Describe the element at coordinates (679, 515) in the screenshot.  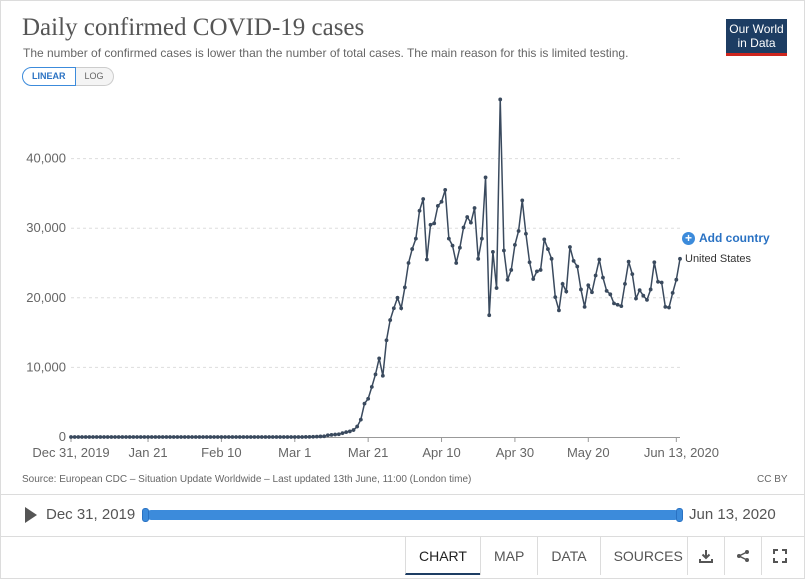
I see `timeline-end-handle` at that location.